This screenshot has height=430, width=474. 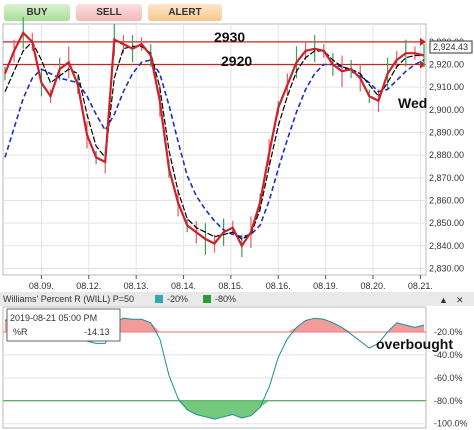 I want to click on x-tick-label: 08.12., so click(x=88, y=286).